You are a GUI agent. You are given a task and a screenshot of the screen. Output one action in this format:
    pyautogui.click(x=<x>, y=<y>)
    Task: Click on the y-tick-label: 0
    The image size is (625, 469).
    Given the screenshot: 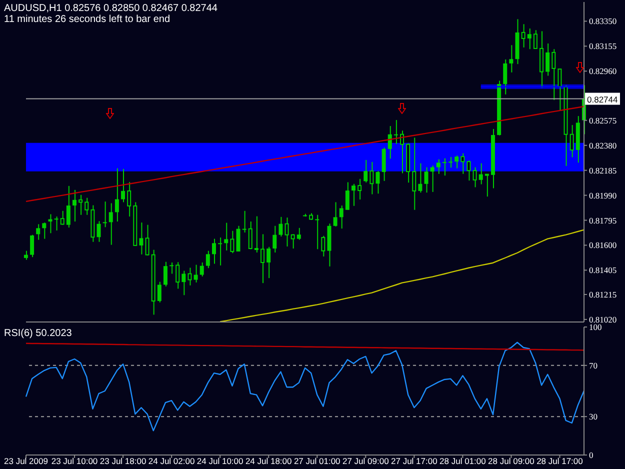 What is the action you would take?
    pyautogui.click(x=591, y=455)
    